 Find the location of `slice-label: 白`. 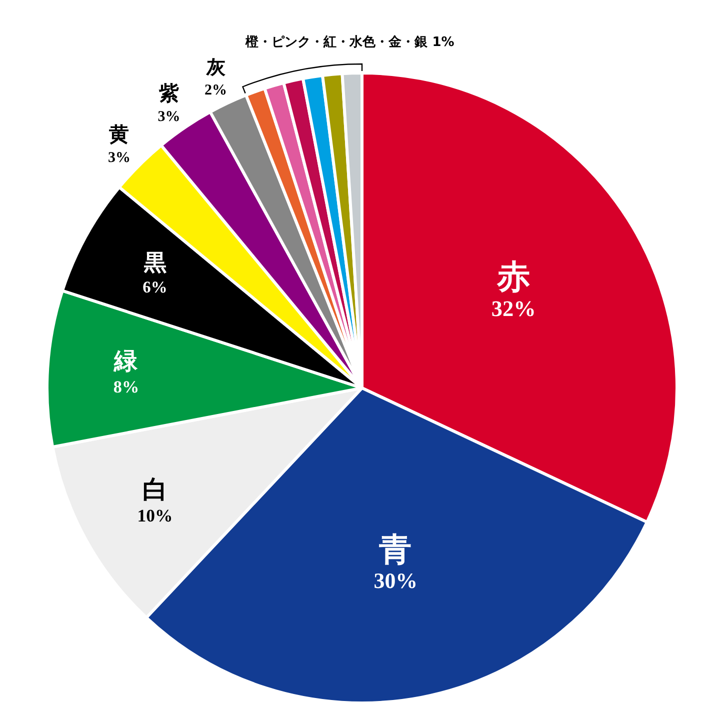

slice-label: 白 is located at coordinates (155, 489).